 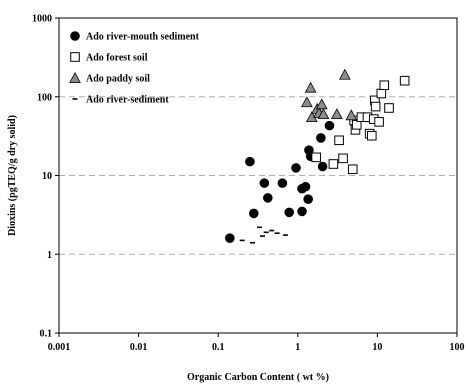 I want to click on x-tick-label: 0.1, so click(x=218, y=347).